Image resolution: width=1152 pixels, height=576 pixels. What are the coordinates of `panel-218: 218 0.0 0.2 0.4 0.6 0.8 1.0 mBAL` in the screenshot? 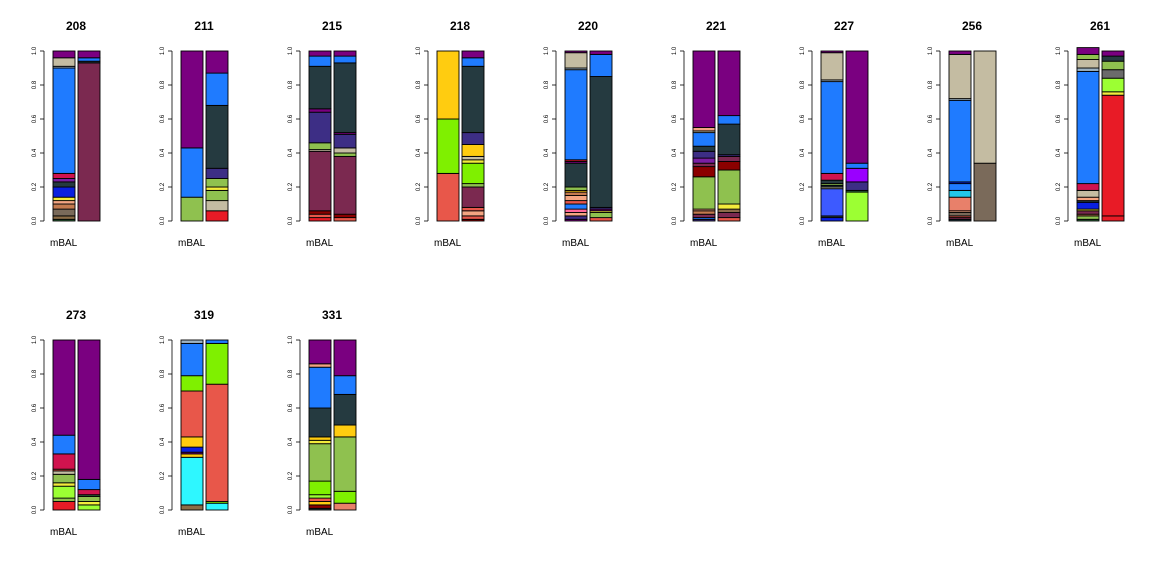 It's located at (450, 134).